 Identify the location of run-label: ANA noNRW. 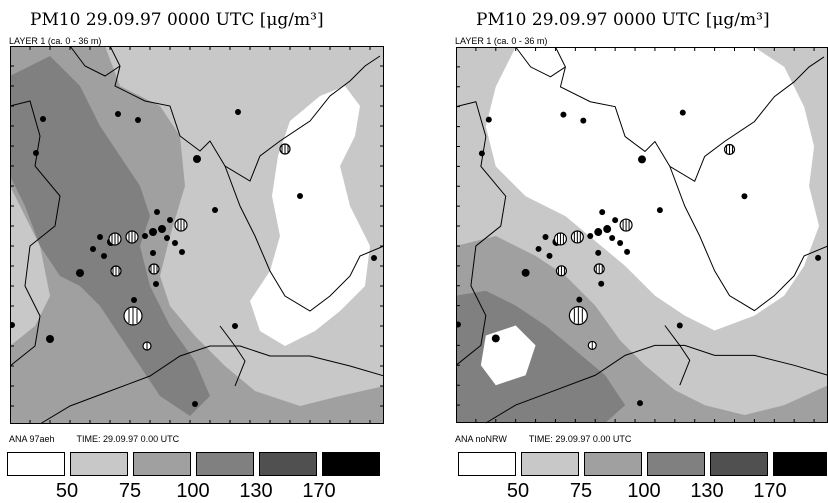
(481, 439).